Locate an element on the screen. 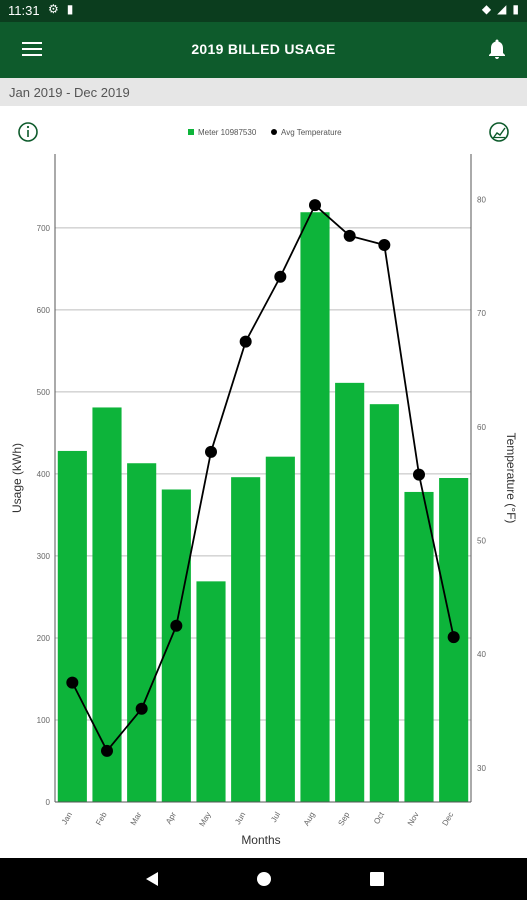 The image size is (527, 900). y-axis-title-left: Usage (kWh) is located at coordinates (17, 478).